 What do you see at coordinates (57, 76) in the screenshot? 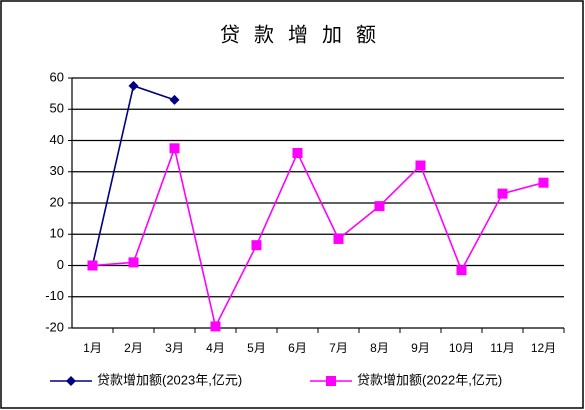
I see `y-tick-label: 60` at bounding box center [57, 76].